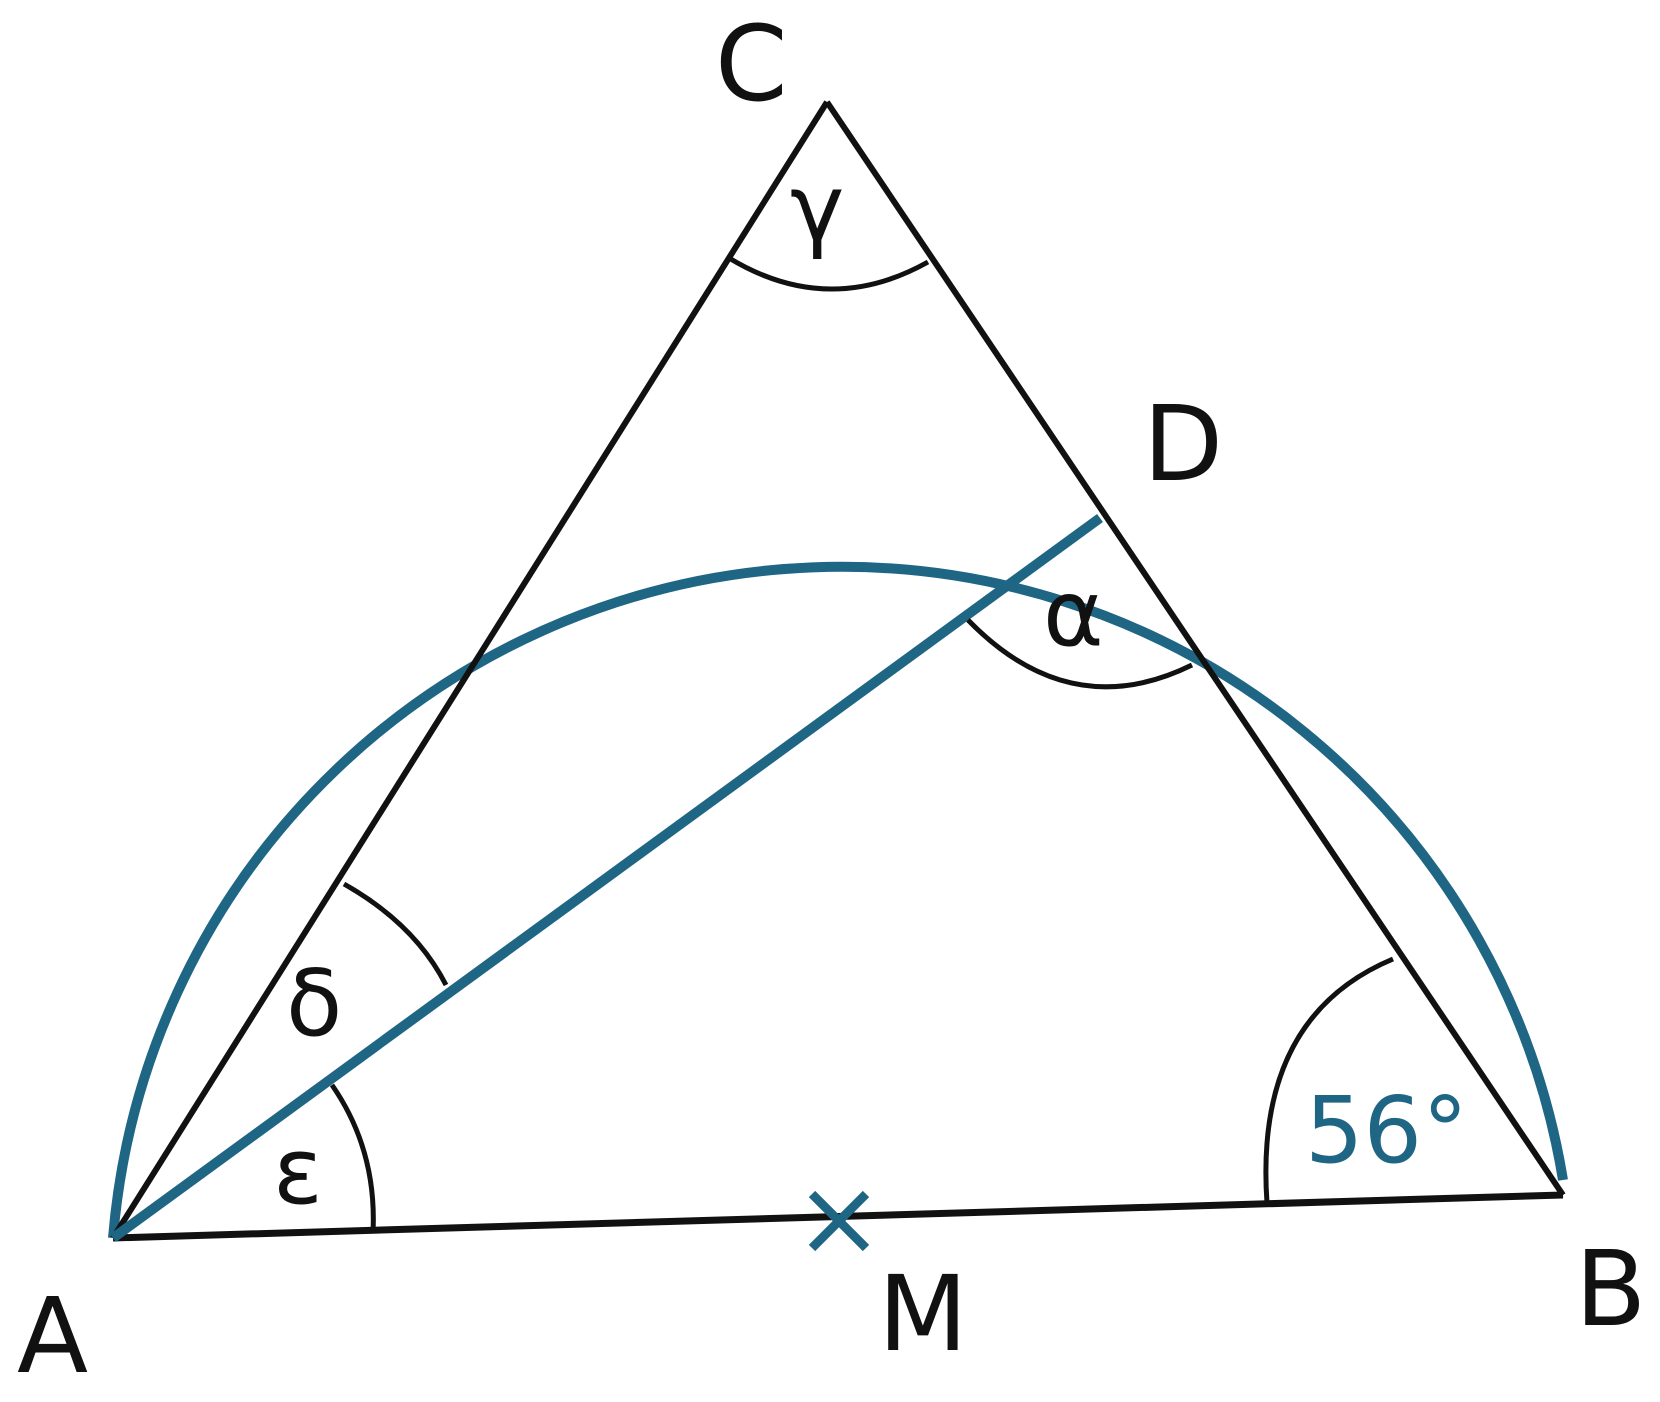 The image size is (1660, 1402). What do you see at coordinates (1183, 444) in the screenshot?
I see `label-point-D: D` at bounding box center [1183, 444].